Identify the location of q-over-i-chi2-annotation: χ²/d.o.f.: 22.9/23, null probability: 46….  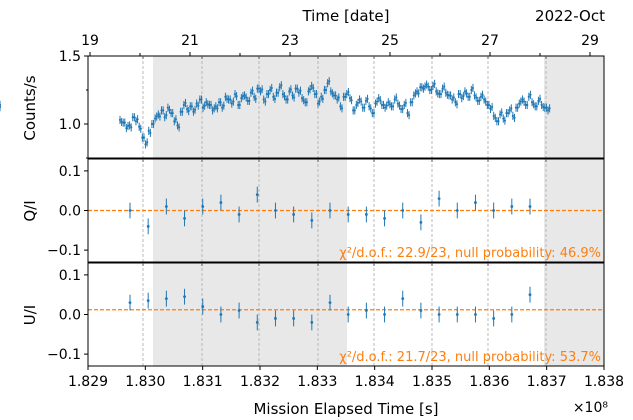
(470, 253).